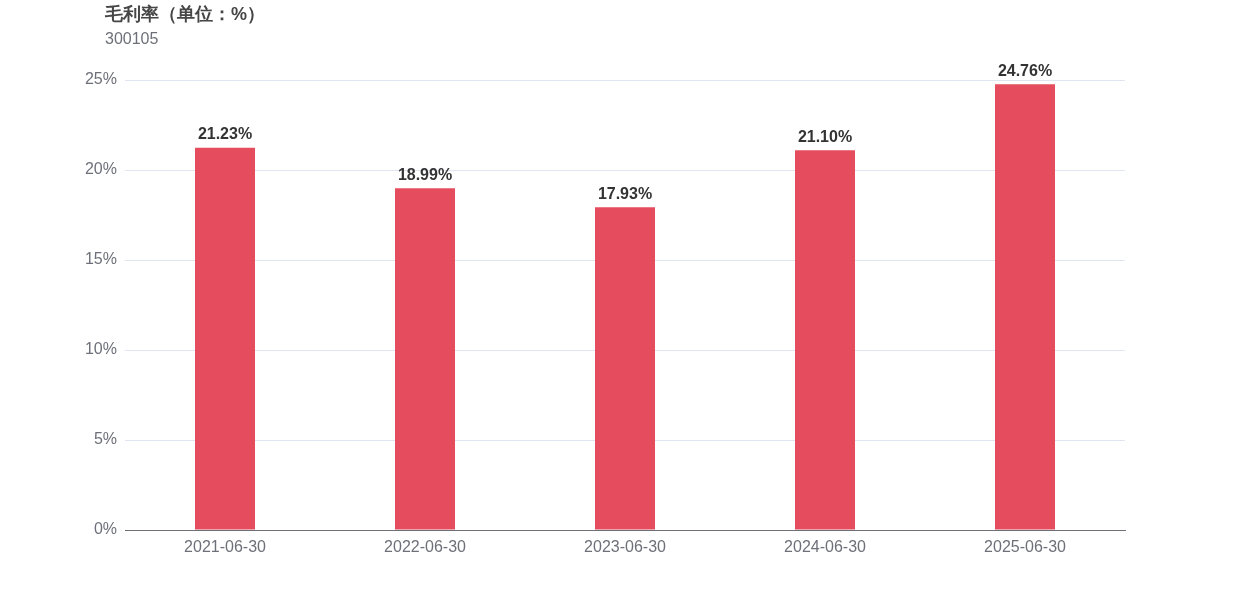 The height and width of the screenshot is (600, 1250). I want to click on y-tick-label: 15%, so click(100, 259).